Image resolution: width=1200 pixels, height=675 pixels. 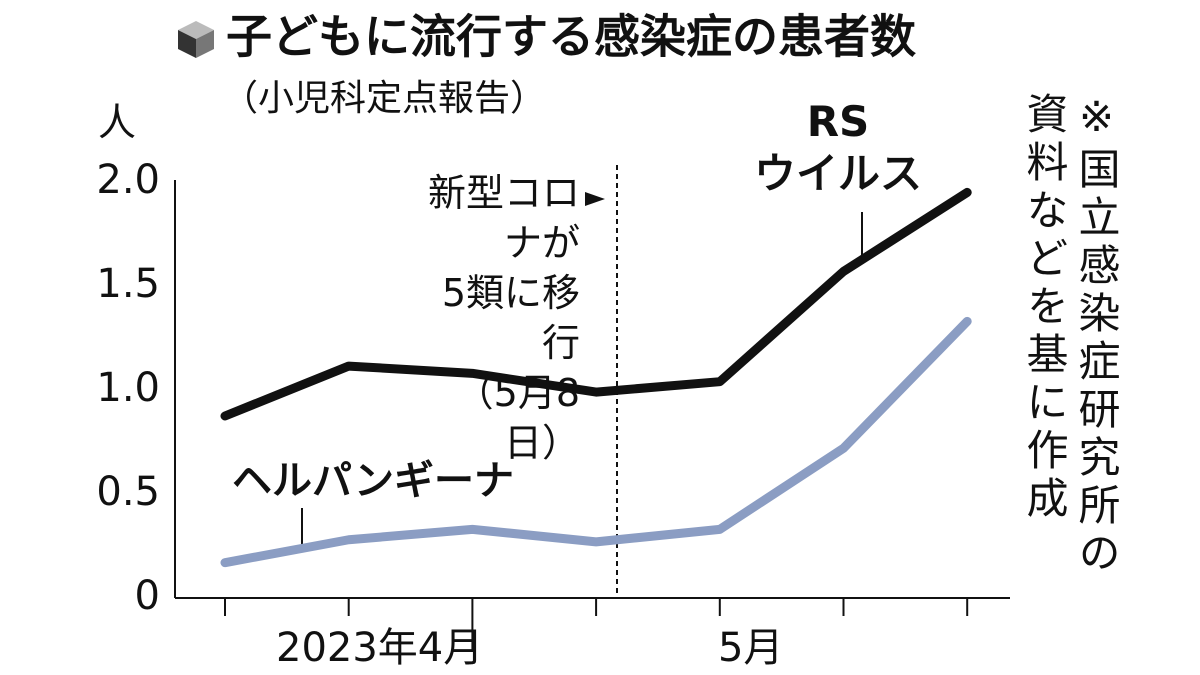 I want to click on y-tick-label: 1.0, so click(x=128, y=388).